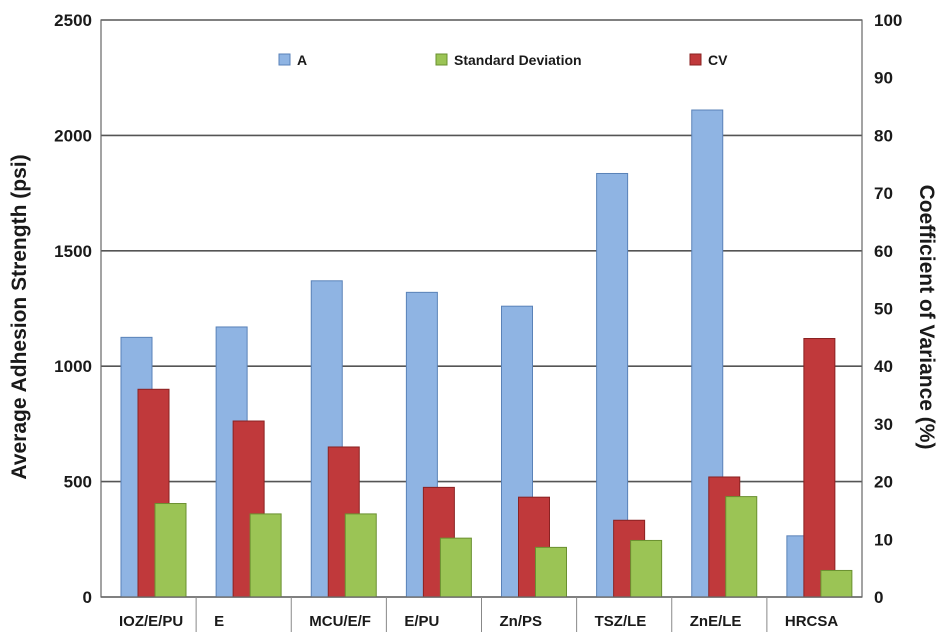  I want to click on right-tick-label: 0, so click(878, 597).